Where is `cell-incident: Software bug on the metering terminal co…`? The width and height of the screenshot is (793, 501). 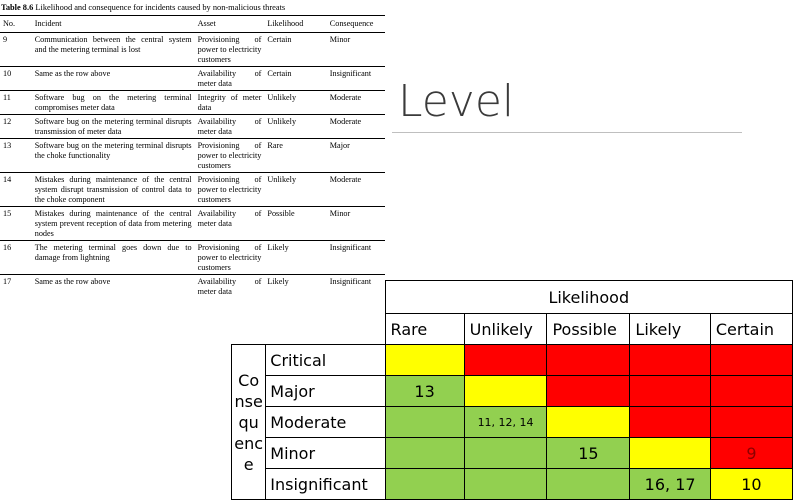 cell-incident: Software bug on the metering terminal co… is located at coordinates (113, 102).